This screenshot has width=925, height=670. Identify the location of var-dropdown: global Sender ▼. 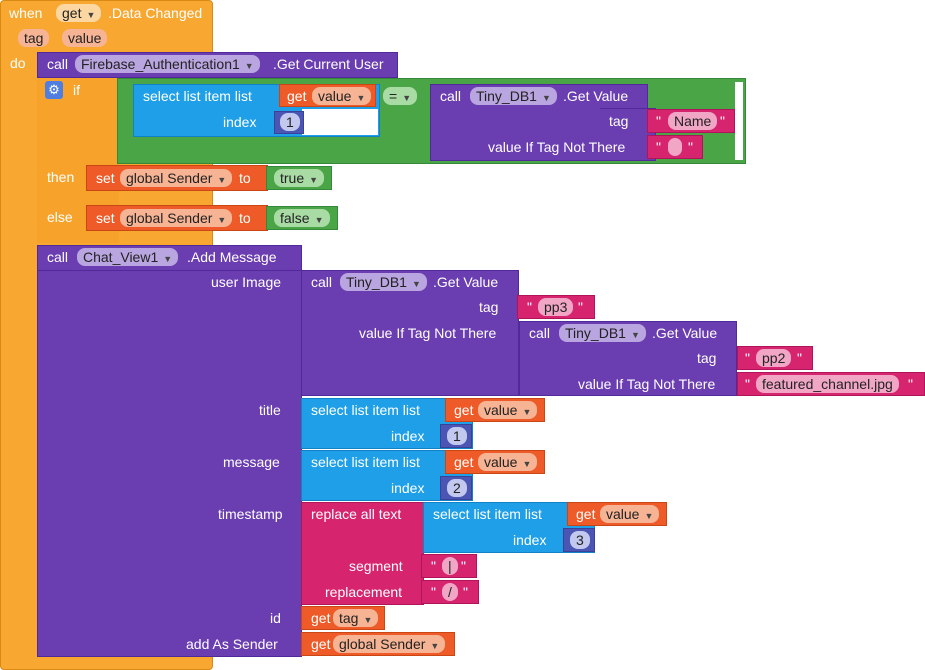
(389, 644).